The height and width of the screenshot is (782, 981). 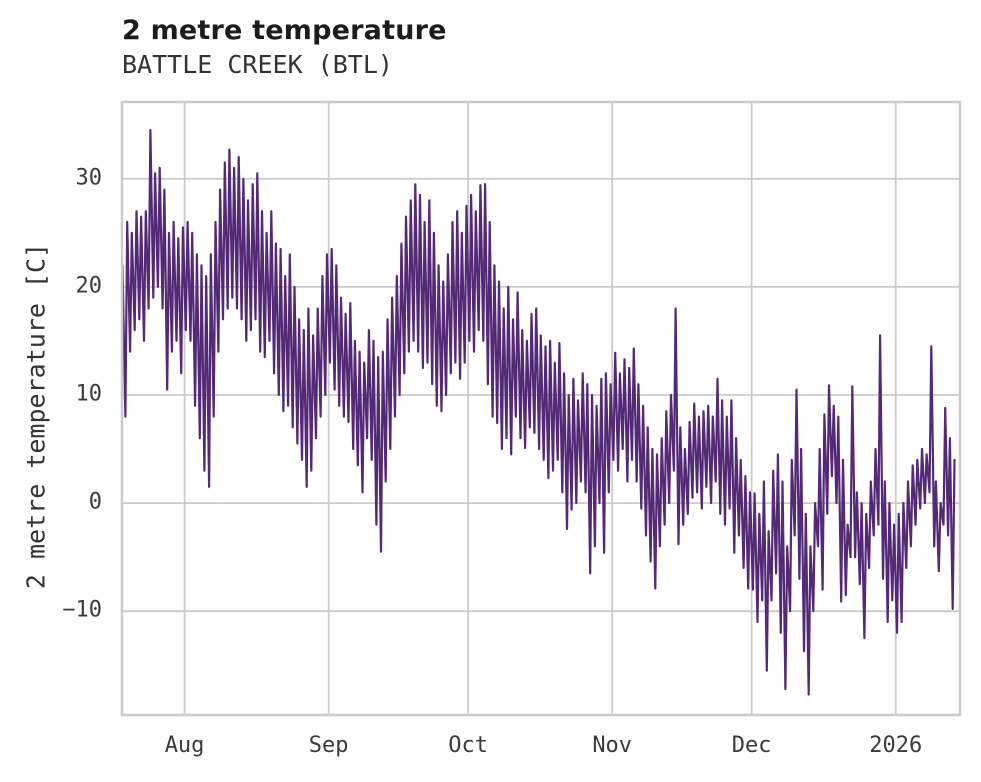 I want to click on x-tick-label: 2026, so click(x=896, y=745).